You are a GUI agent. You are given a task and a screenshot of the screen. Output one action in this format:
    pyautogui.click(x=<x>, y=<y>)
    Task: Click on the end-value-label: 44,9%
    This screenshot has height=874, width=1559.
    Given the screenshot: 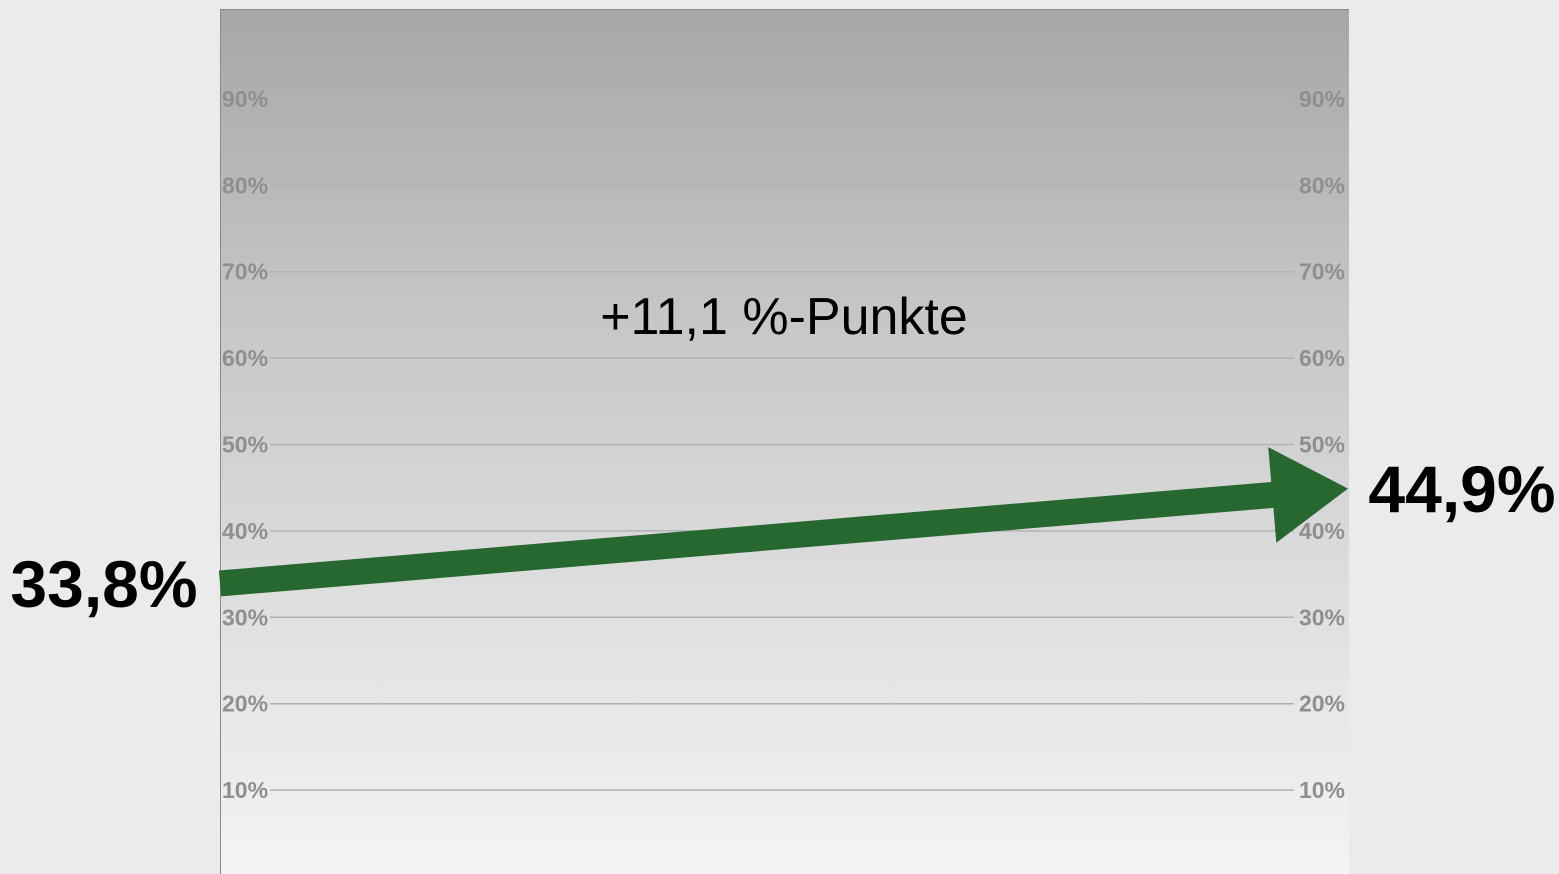 What is the action you would take?
    pyautogui.click(x=1461, y=489)
    